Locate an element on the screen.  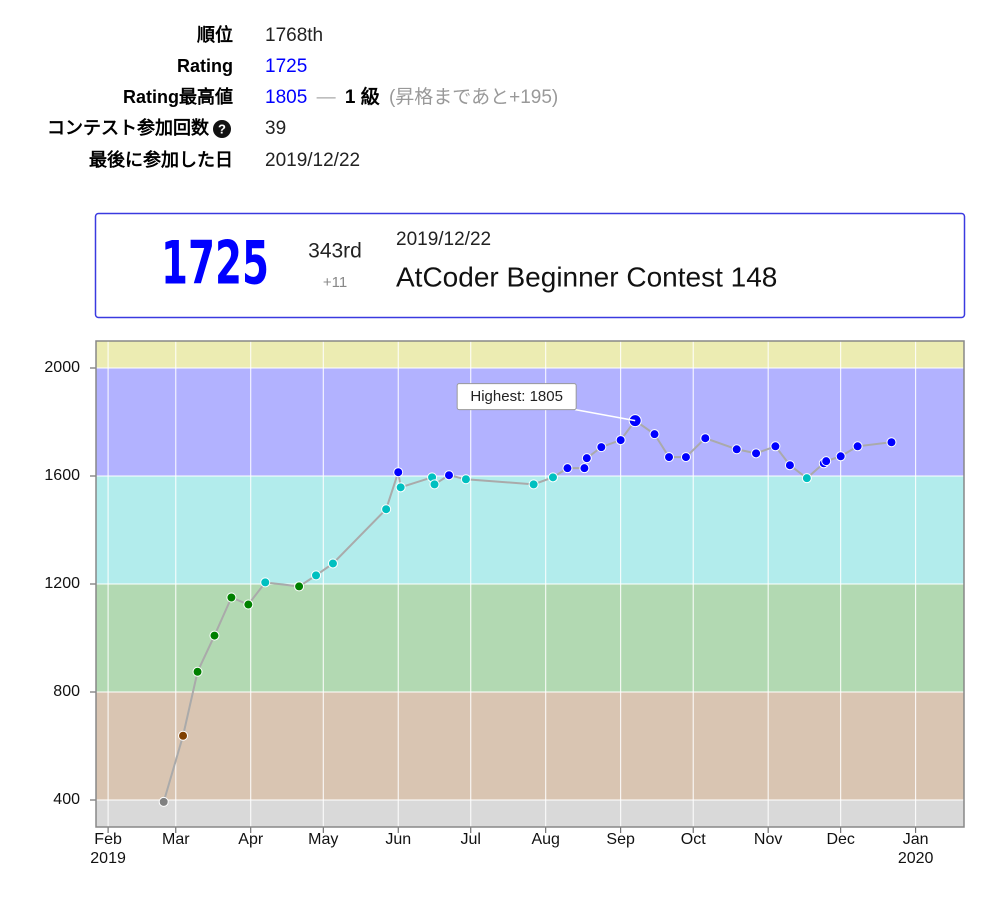
y-tick-label: 1200 is located at coordinates (62, 583).